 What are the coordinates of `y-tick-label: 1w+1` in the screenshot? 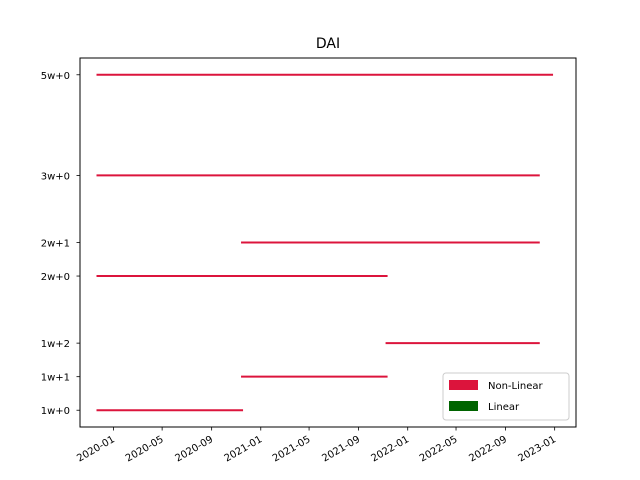 It's located at (55, 378).